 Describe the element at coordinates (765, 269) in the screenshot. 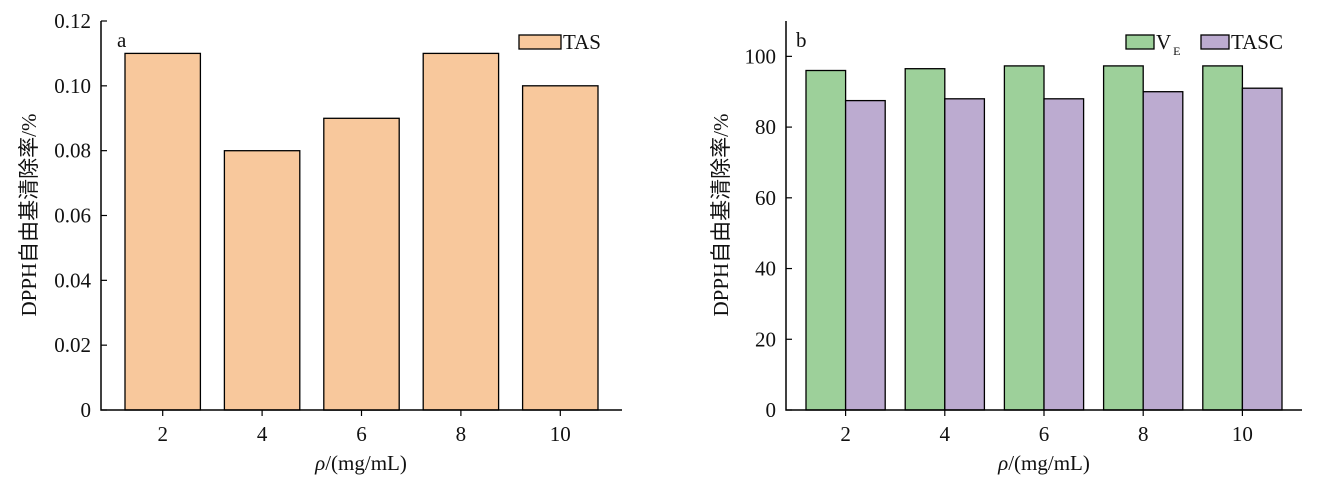

I see `ytick-label-b-2: 40` at that location.